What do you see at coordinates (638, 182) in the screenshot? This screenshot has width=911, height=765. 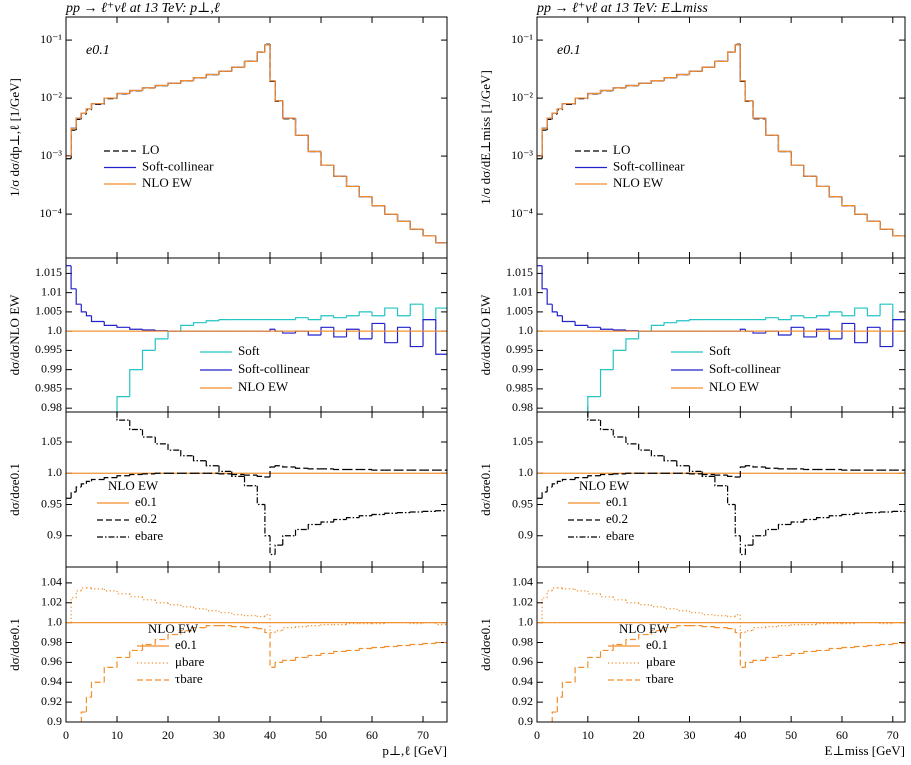 I see `legend-label: NLO EW` at bounding box center [638, 182].